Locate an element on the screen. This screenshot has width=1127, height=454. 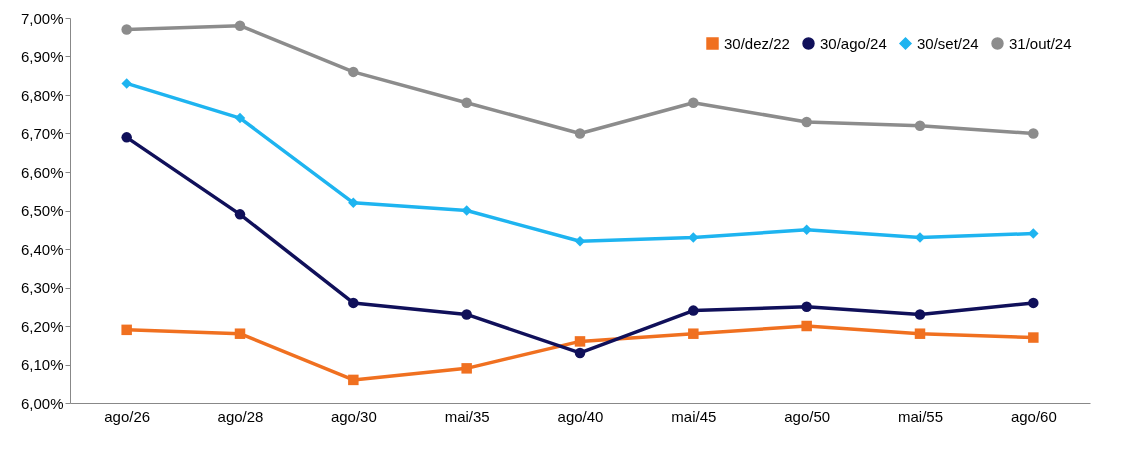
y-tick-label: 6,70% is located at coordinates (42, 133).